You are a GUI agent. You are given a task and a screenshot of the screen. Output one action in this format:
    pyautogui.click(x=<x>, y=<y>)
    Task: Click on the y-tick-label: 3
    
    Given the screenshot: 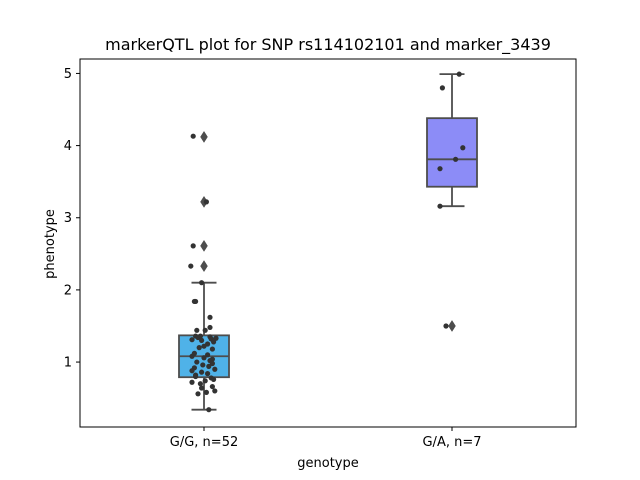 What is the action you would take?
    pyautogui.click(x=68, y=218)
    